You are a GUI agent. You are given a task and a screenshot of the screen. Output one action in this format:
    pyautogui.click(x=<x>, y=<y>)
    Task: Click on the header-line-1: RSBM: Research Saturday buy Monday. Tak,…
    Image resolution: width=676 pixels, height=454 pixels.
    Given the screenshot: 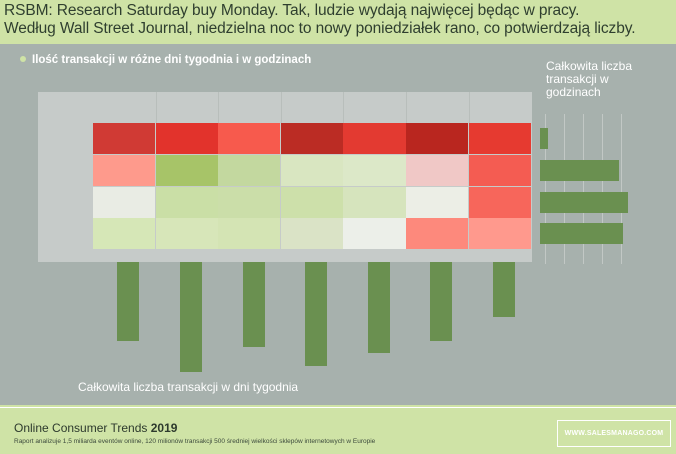 What is the action you would take?
    pyautogui.click(x=292, y=10)
    